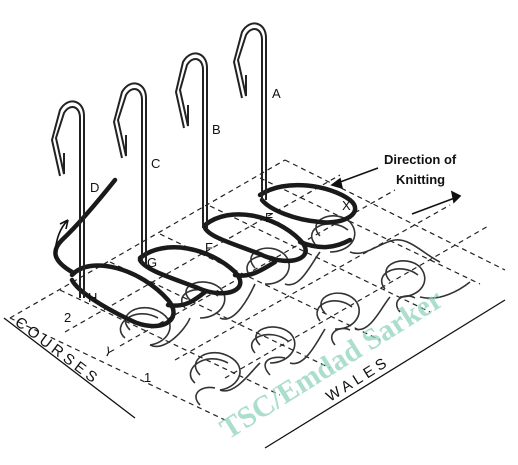 This screenshot has height=465, width=518. Describe the element at coordinates (249, 114) in the screenshot. I see `needle-a` at that location.